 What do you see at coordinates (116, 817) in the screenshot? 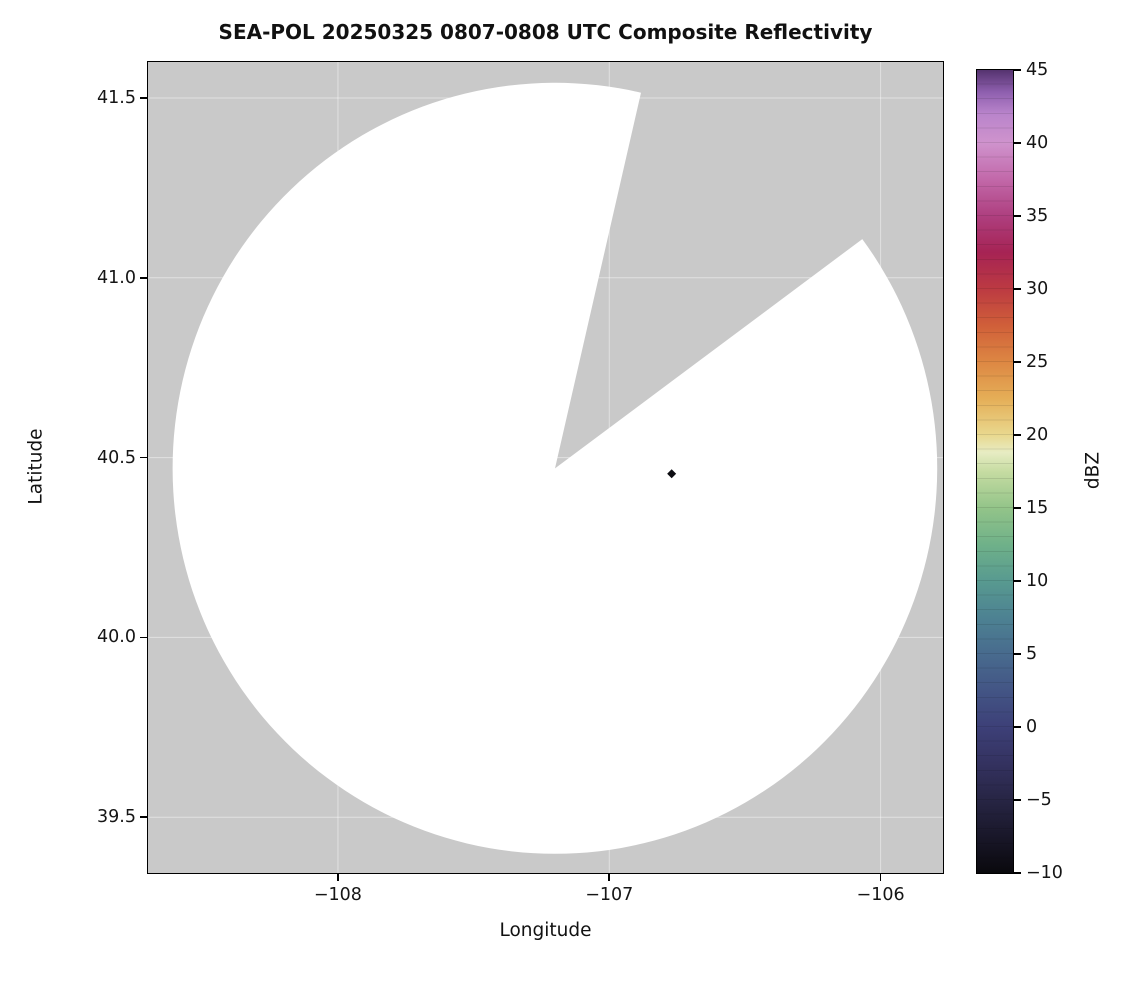
I see `y-tick-label: 39.5` at bounding box center [116, 817].